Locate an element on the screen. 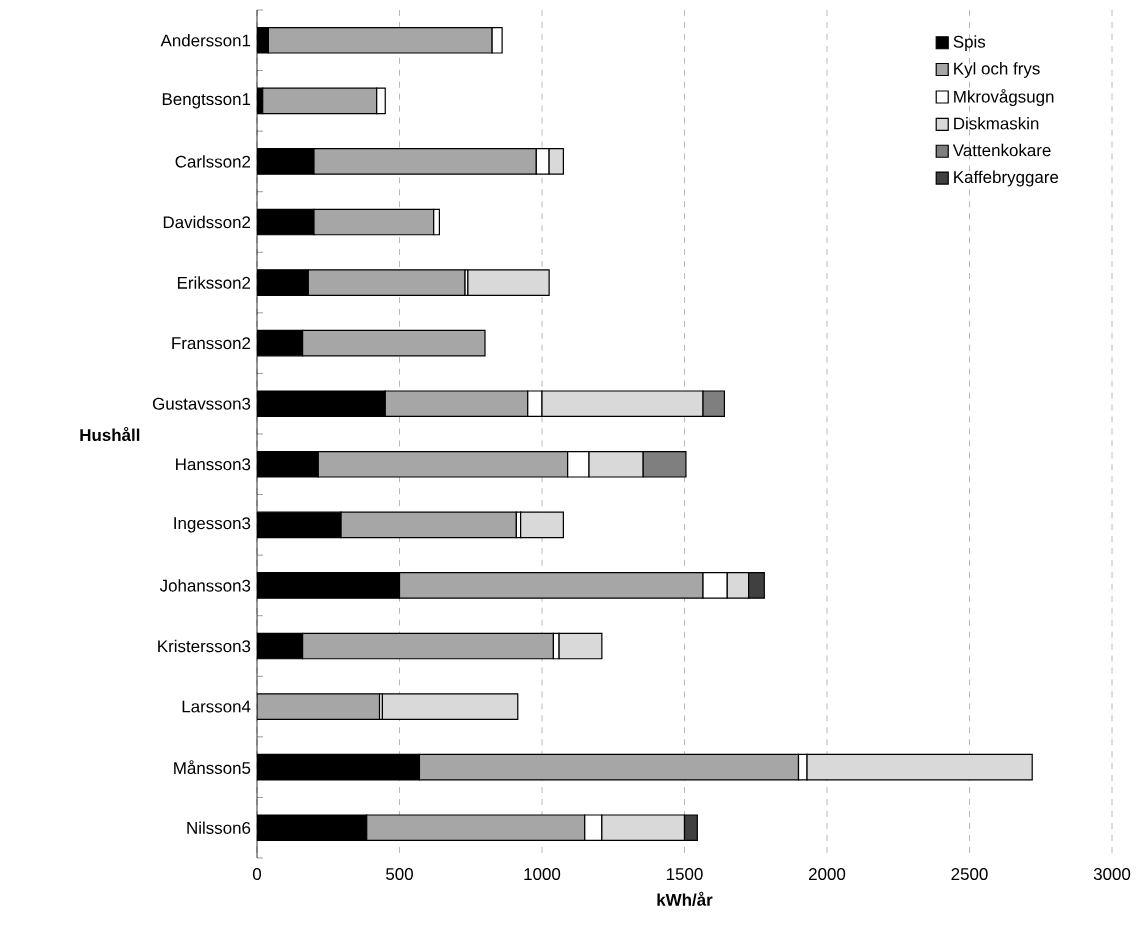 The image size is (1140, 939). x-tick-label: 3000 is located at coordinates (1112, 874).